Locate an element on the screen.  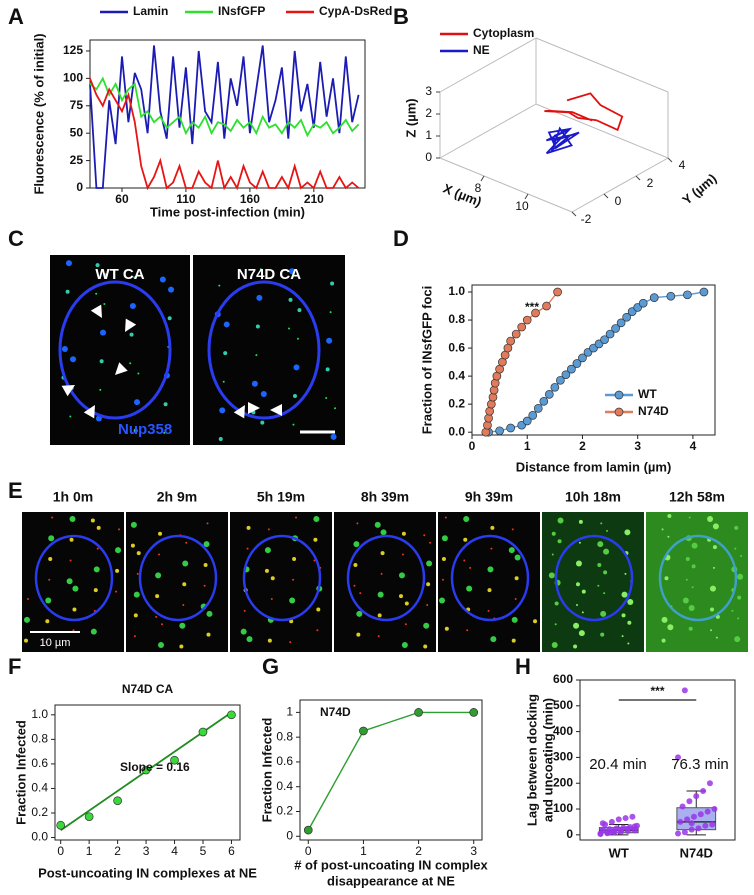
y-tick-label: 75 is located at coordinates (77, 105).